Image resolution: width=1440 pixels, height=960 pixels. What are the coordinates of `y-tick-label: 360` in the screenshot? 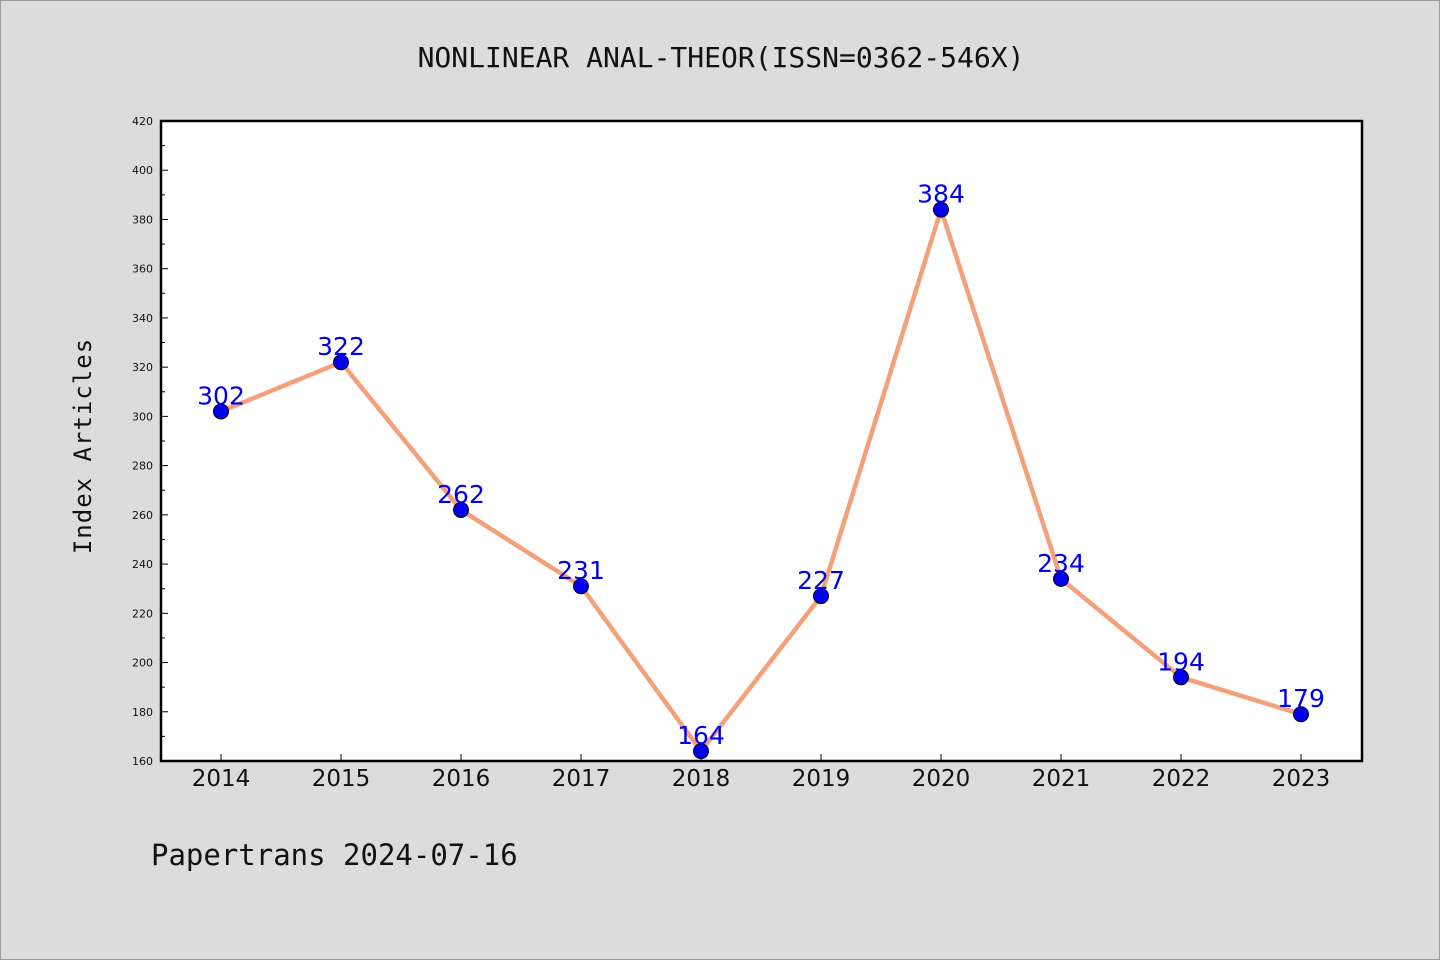 It's located at (142, 269).